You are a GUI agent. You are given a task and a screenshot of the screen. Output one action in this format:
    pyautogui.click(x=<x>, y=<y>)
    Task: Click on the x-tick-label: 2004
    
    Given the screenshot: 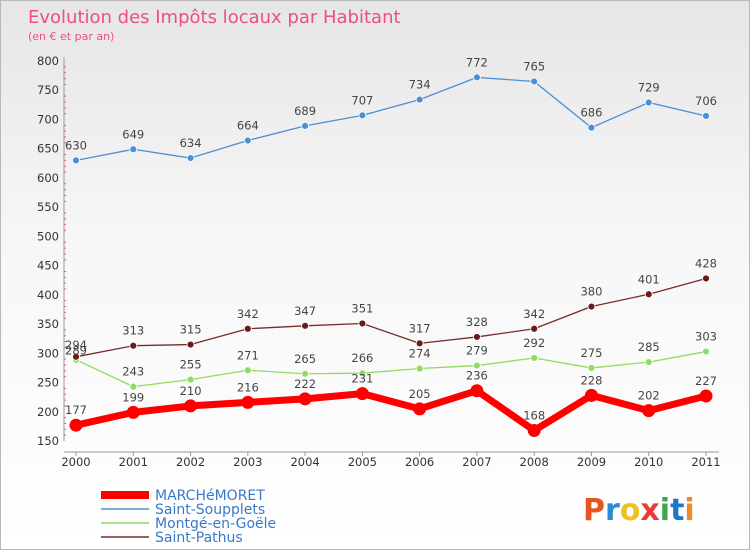 What is the action you would take?
    pyautogui.click(x=304, y=462)
    